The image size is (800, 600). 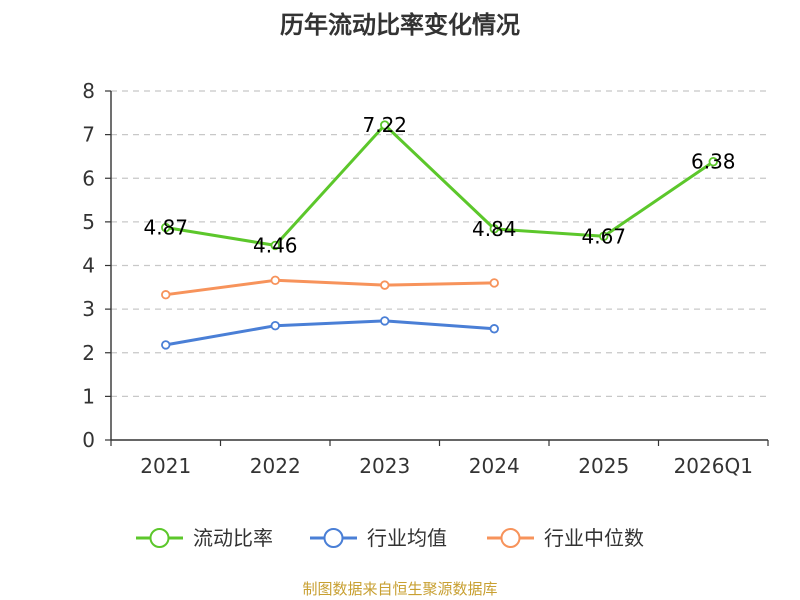 What do you see at coordinates (88, 309) in the screenshot?
I see `y-tick-label-3: 3` at bounding box center [88, 309].